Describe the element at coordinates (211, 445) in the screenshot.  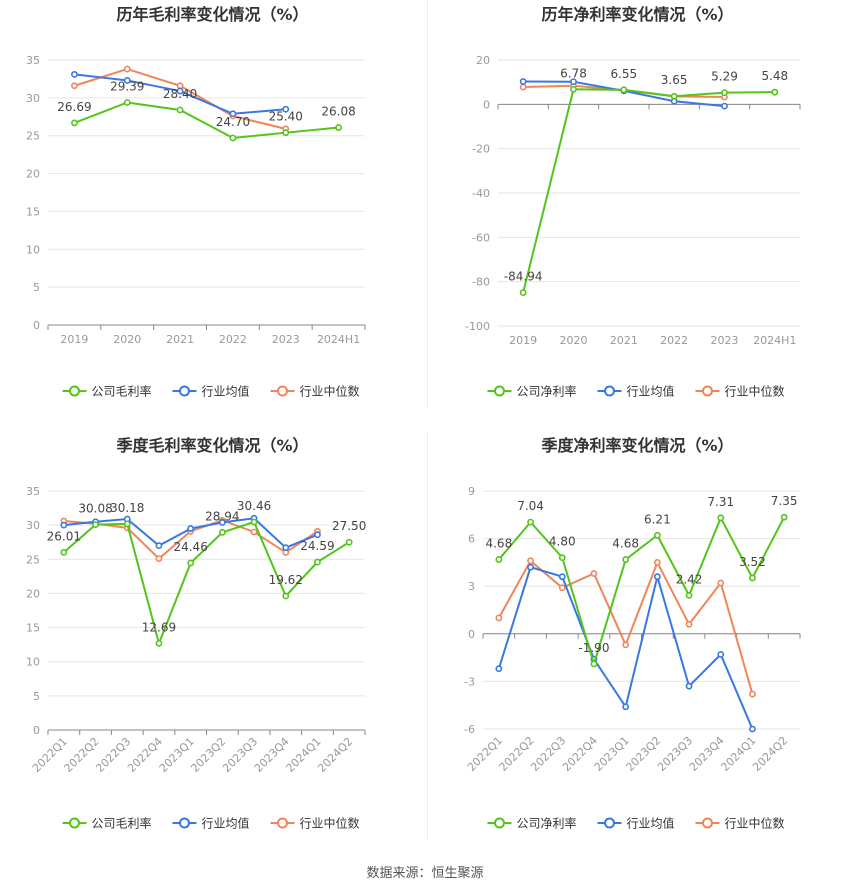
I see `chart-title: 季度毛利率变化情况（%）` at that location.